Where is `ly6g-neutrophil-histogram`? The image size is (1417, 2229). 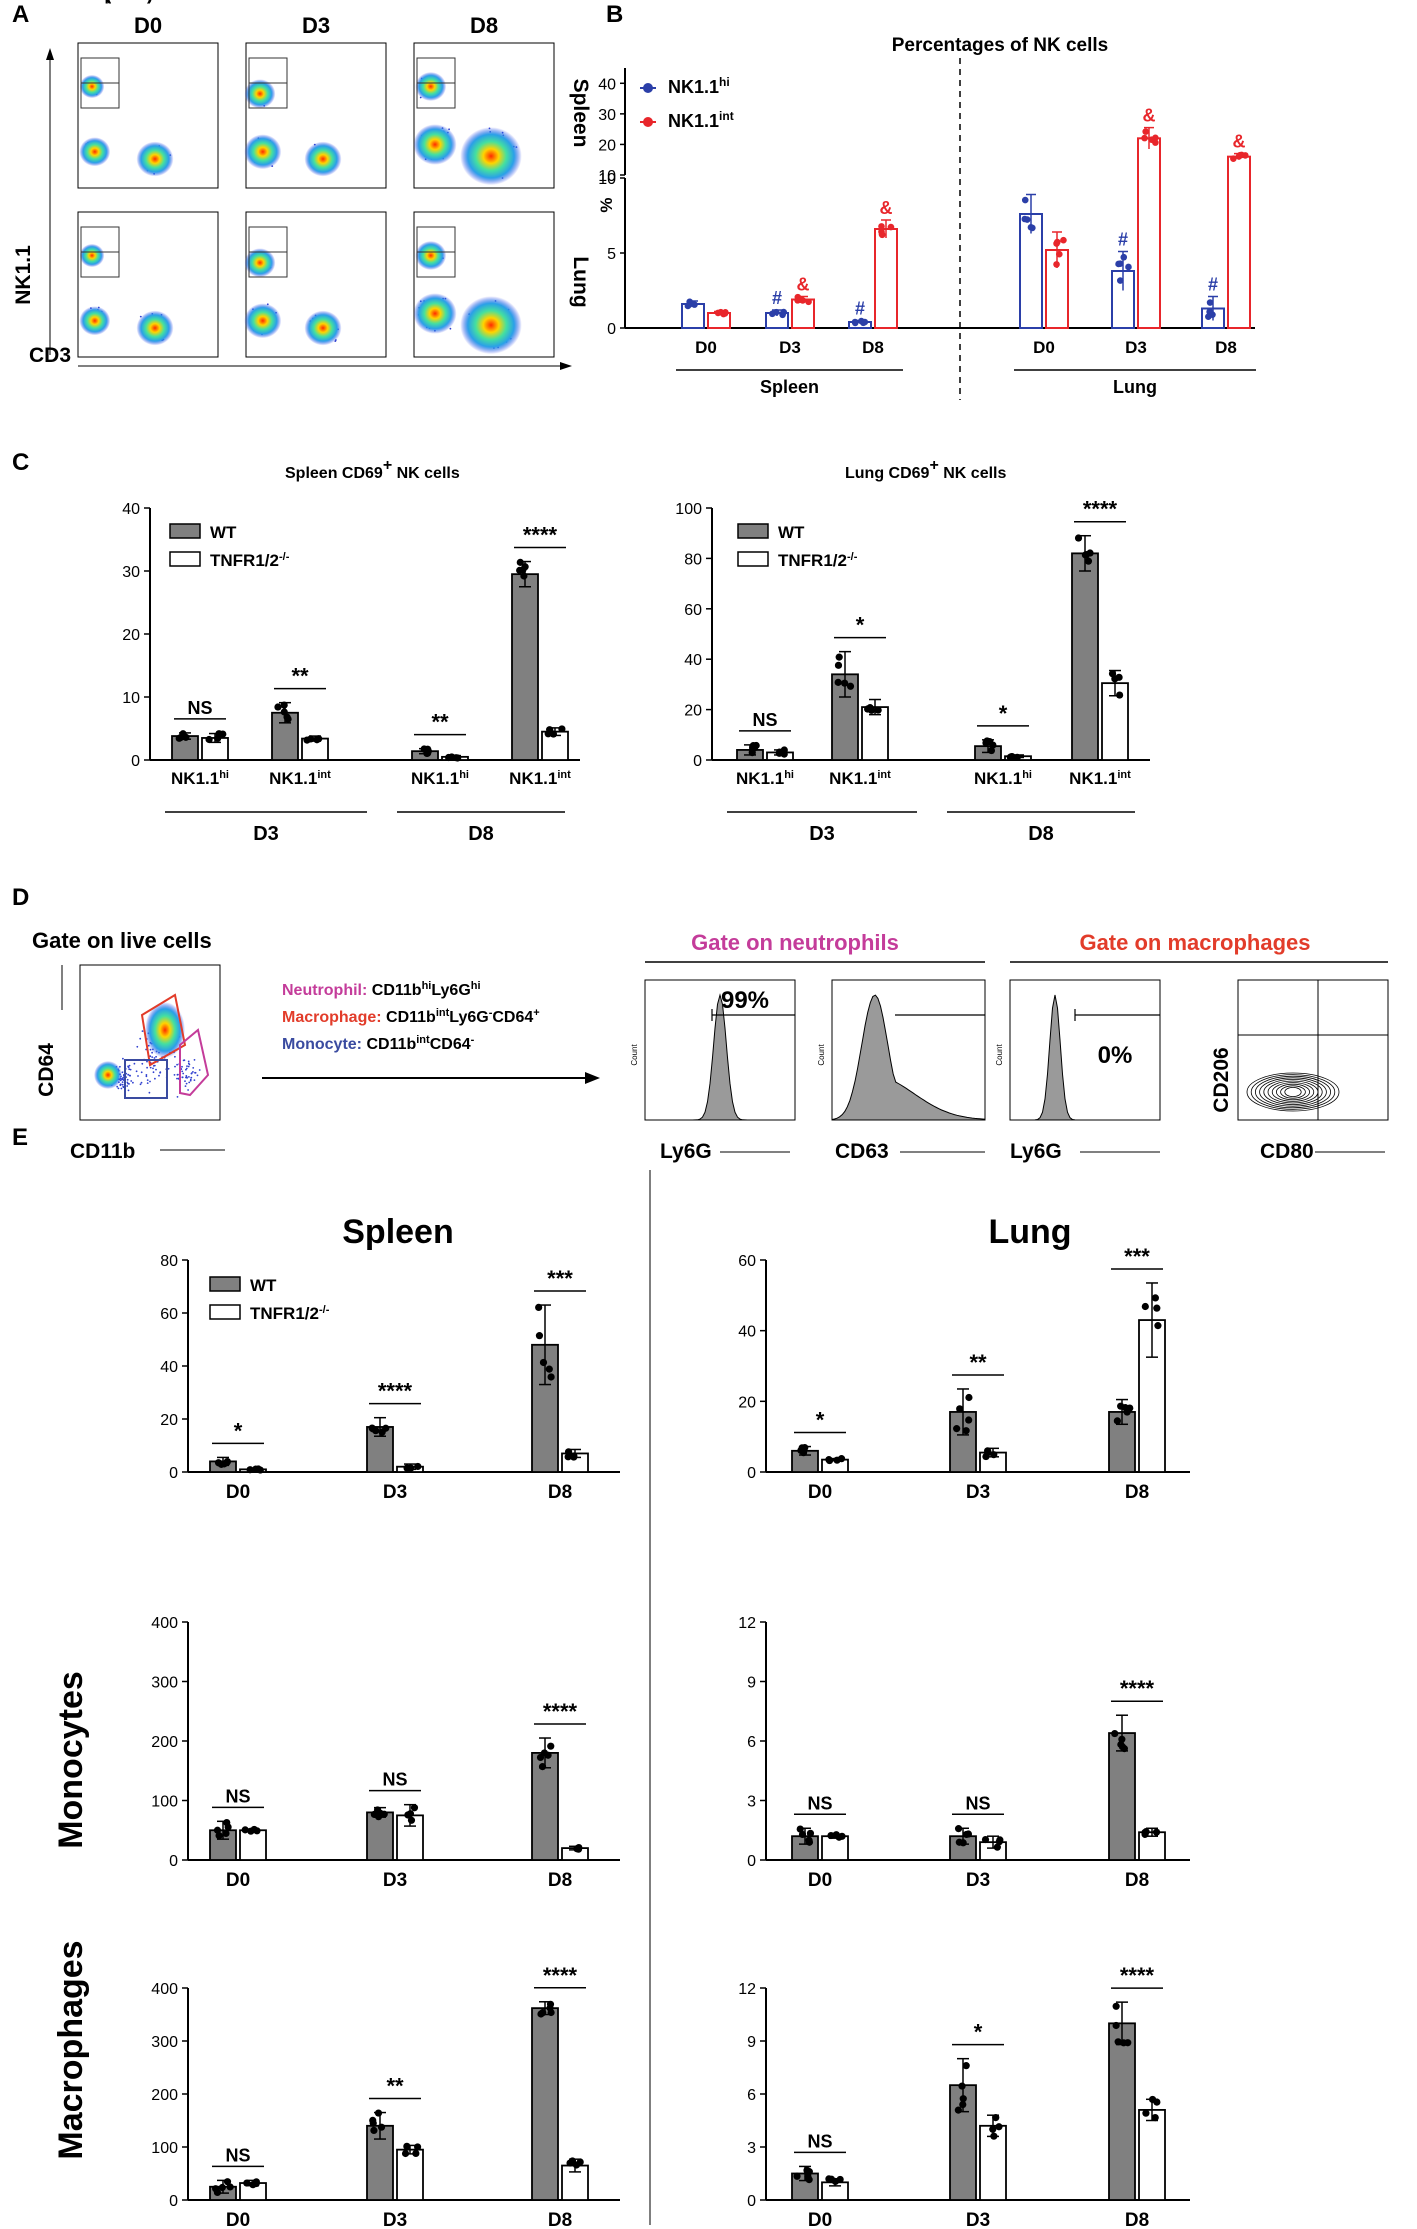 ly6g-neutrophil-histogram is located at coordinates (720, 1057).